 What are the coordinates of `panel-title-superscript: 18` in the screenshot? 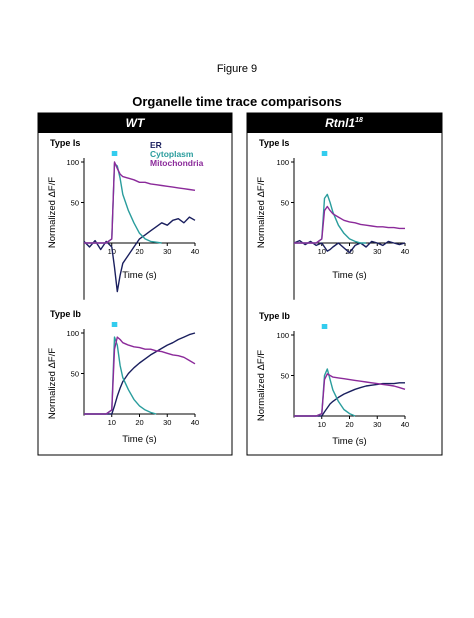 It's located at (359, 120).